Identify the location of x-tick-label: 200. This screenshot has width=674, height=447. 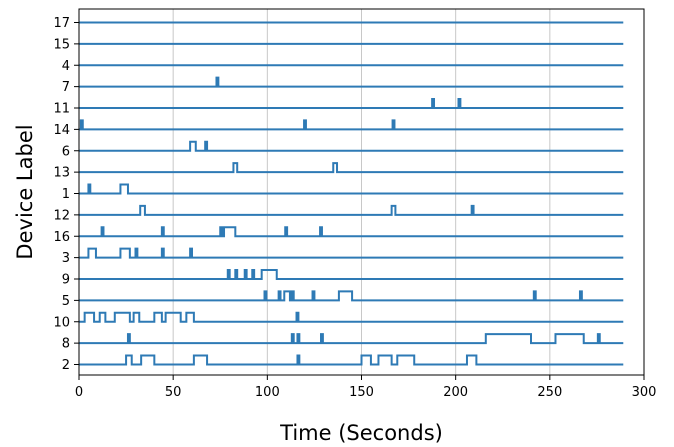
(455, 392).